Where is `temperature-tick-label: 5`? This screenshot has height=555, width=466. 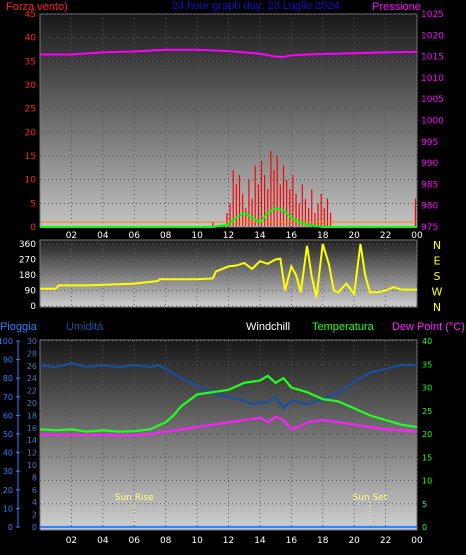 temperature-tick-label: 5 is located at coordinates (424, 504).